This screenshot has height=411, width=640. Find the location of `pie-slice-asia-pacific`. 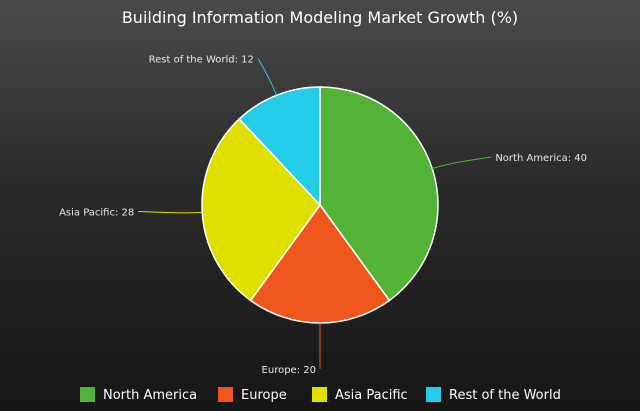

pie-slice-asia-pacific is located at coordinates (261, 209).